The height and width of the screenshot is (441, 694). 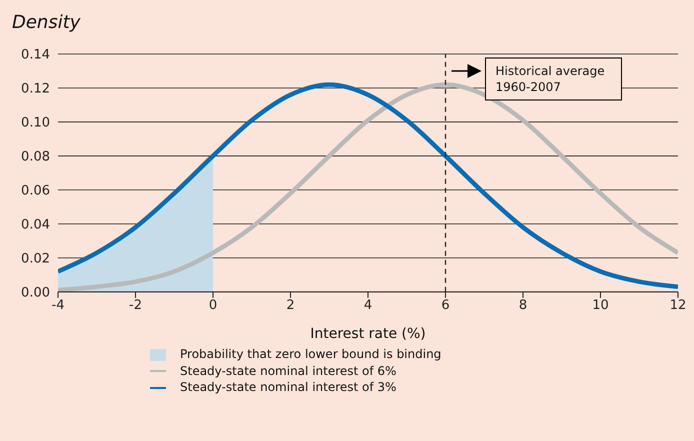 I want to click on label-box: Historical average 1960-2007, so click(x=553, y=79).